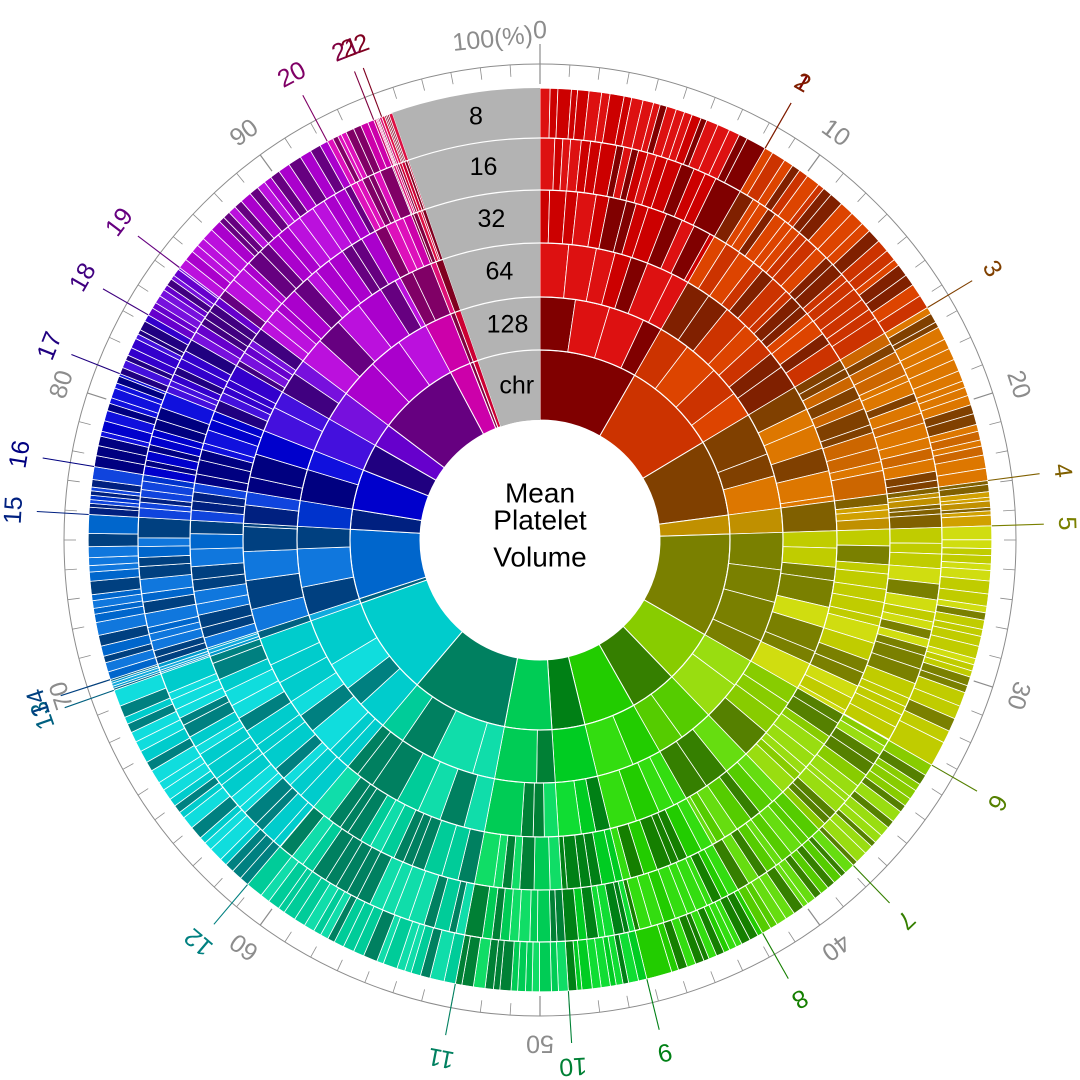  I want to click on chr-label-17: 17, so click(49, 346).